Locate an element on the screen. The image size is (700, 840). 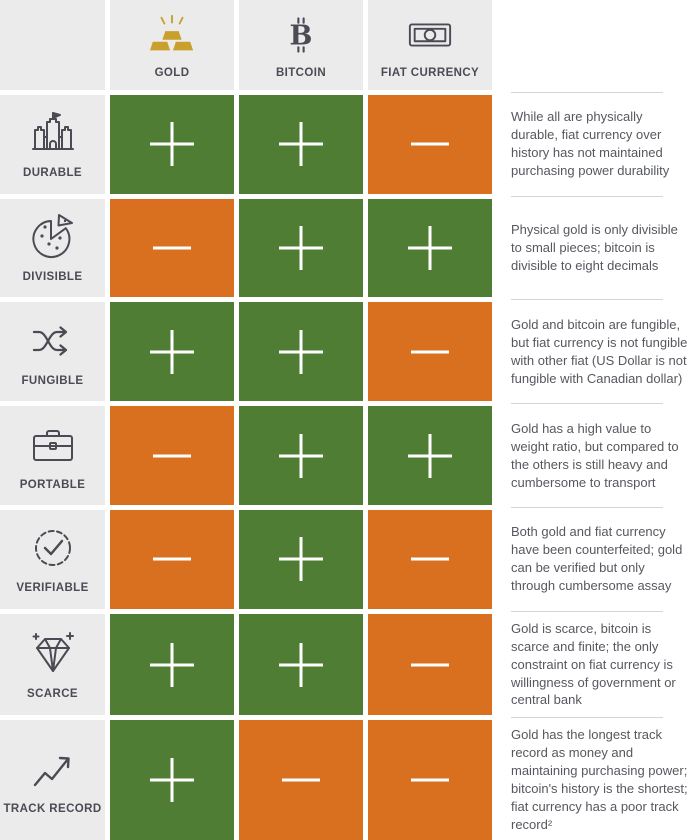
svg-text: B is located at coordinates (301, 35).